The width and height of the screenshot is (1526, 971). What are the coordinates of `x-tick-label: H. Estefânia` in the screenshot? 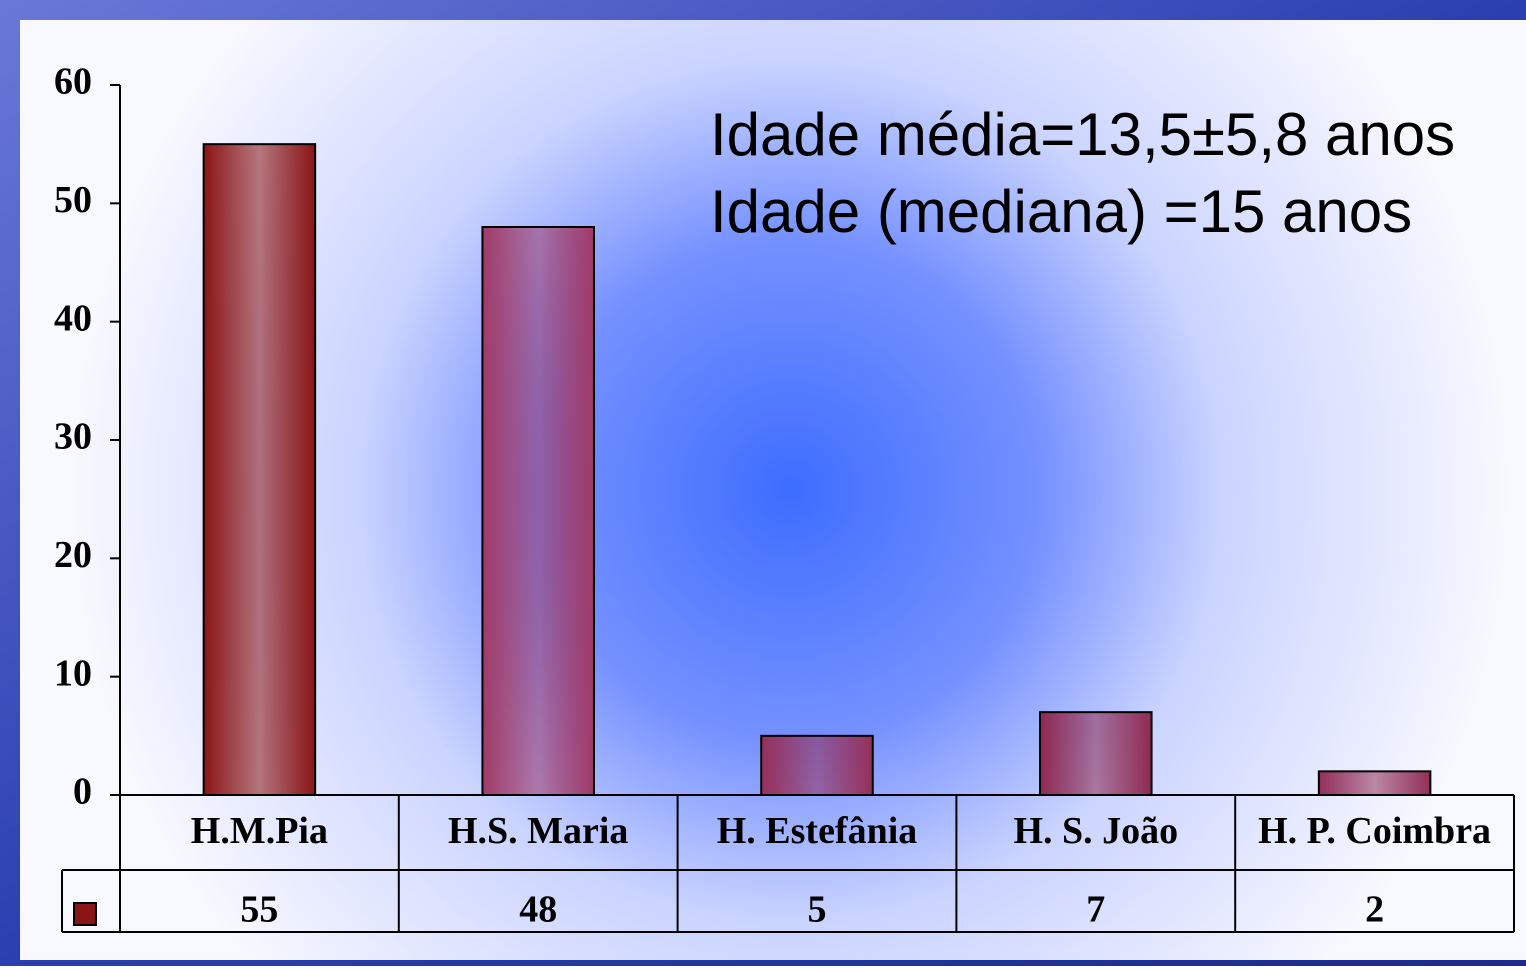 It's located at (817, 831).